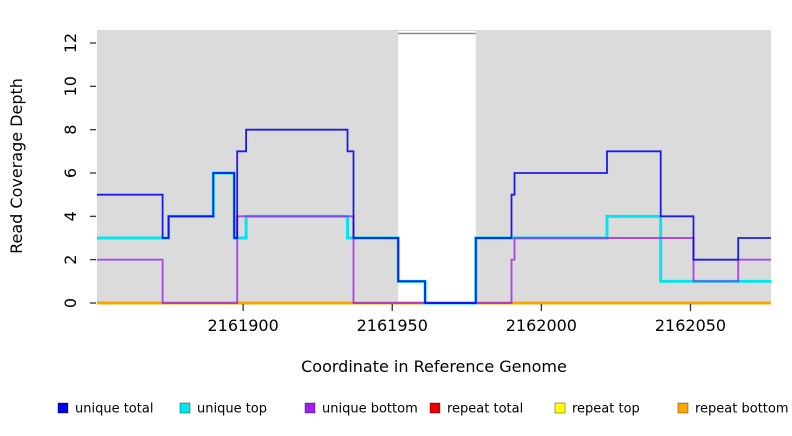 This screenshot has width=792, height=436. What do you see at coordinates (70, 43) in the screenshot?
I see `y-tick-label: 12` at bounding box center [70, 43].